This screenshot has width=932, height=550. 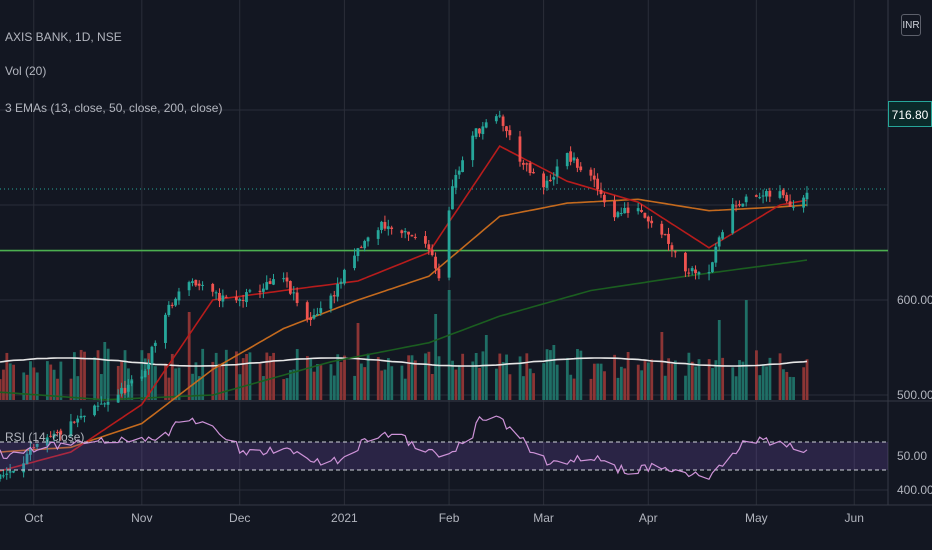 What do you see at coordinates (45, 437) in the screenshot?
I see `rsi-legend: RSI (14, close)` at bounding box center [45, 437].